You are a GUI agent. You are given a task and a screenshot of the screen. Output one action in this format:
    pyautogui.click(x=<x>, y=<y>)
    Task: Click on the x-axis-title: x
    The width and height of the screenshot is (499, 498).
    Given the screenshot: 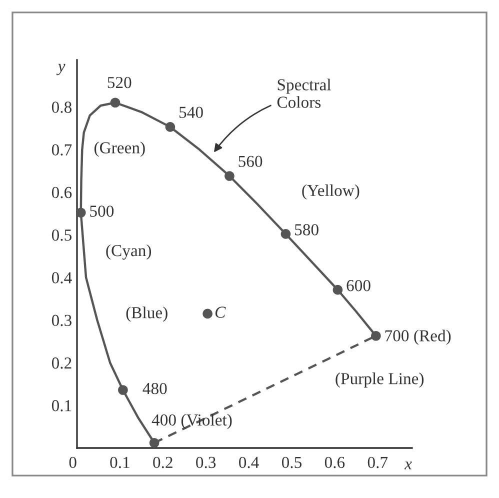 What is the action you would take?
    pyautogui.click(x=408, y=466)
    